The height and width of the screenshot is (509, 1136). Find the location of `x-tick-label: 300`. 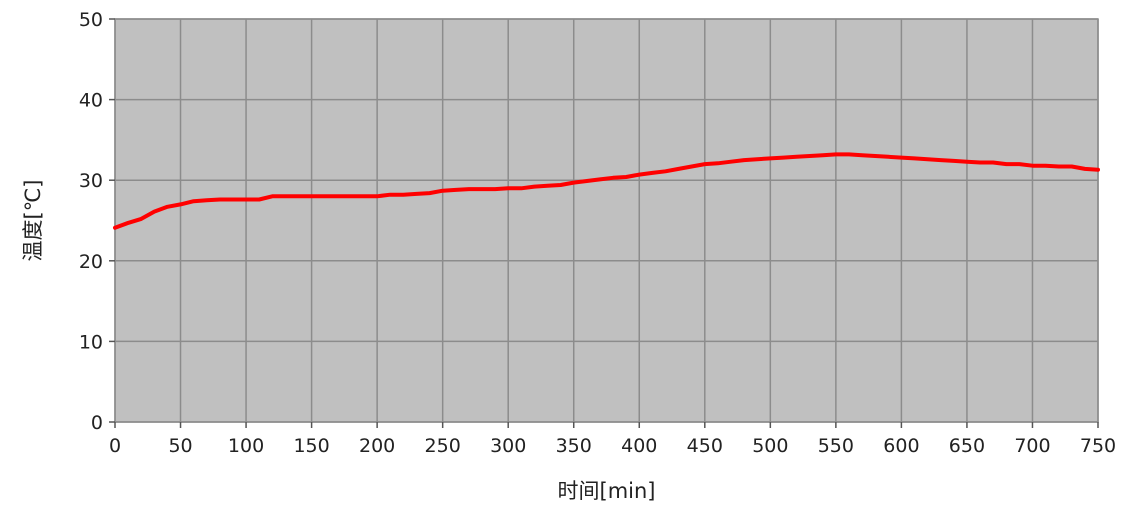

x-tick-label: 300 is located at coordinates (508, 446).